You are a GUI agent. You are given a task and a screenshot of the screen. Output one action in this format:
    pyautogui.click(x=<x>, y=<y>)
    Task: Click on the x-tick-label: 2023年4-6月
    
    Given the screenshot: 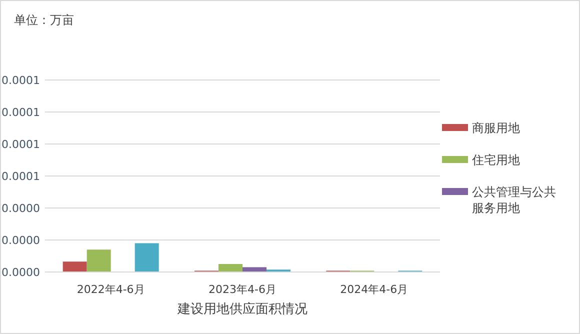 What is the action you would take?
    pyautogui.click(x=242, y=289)
    